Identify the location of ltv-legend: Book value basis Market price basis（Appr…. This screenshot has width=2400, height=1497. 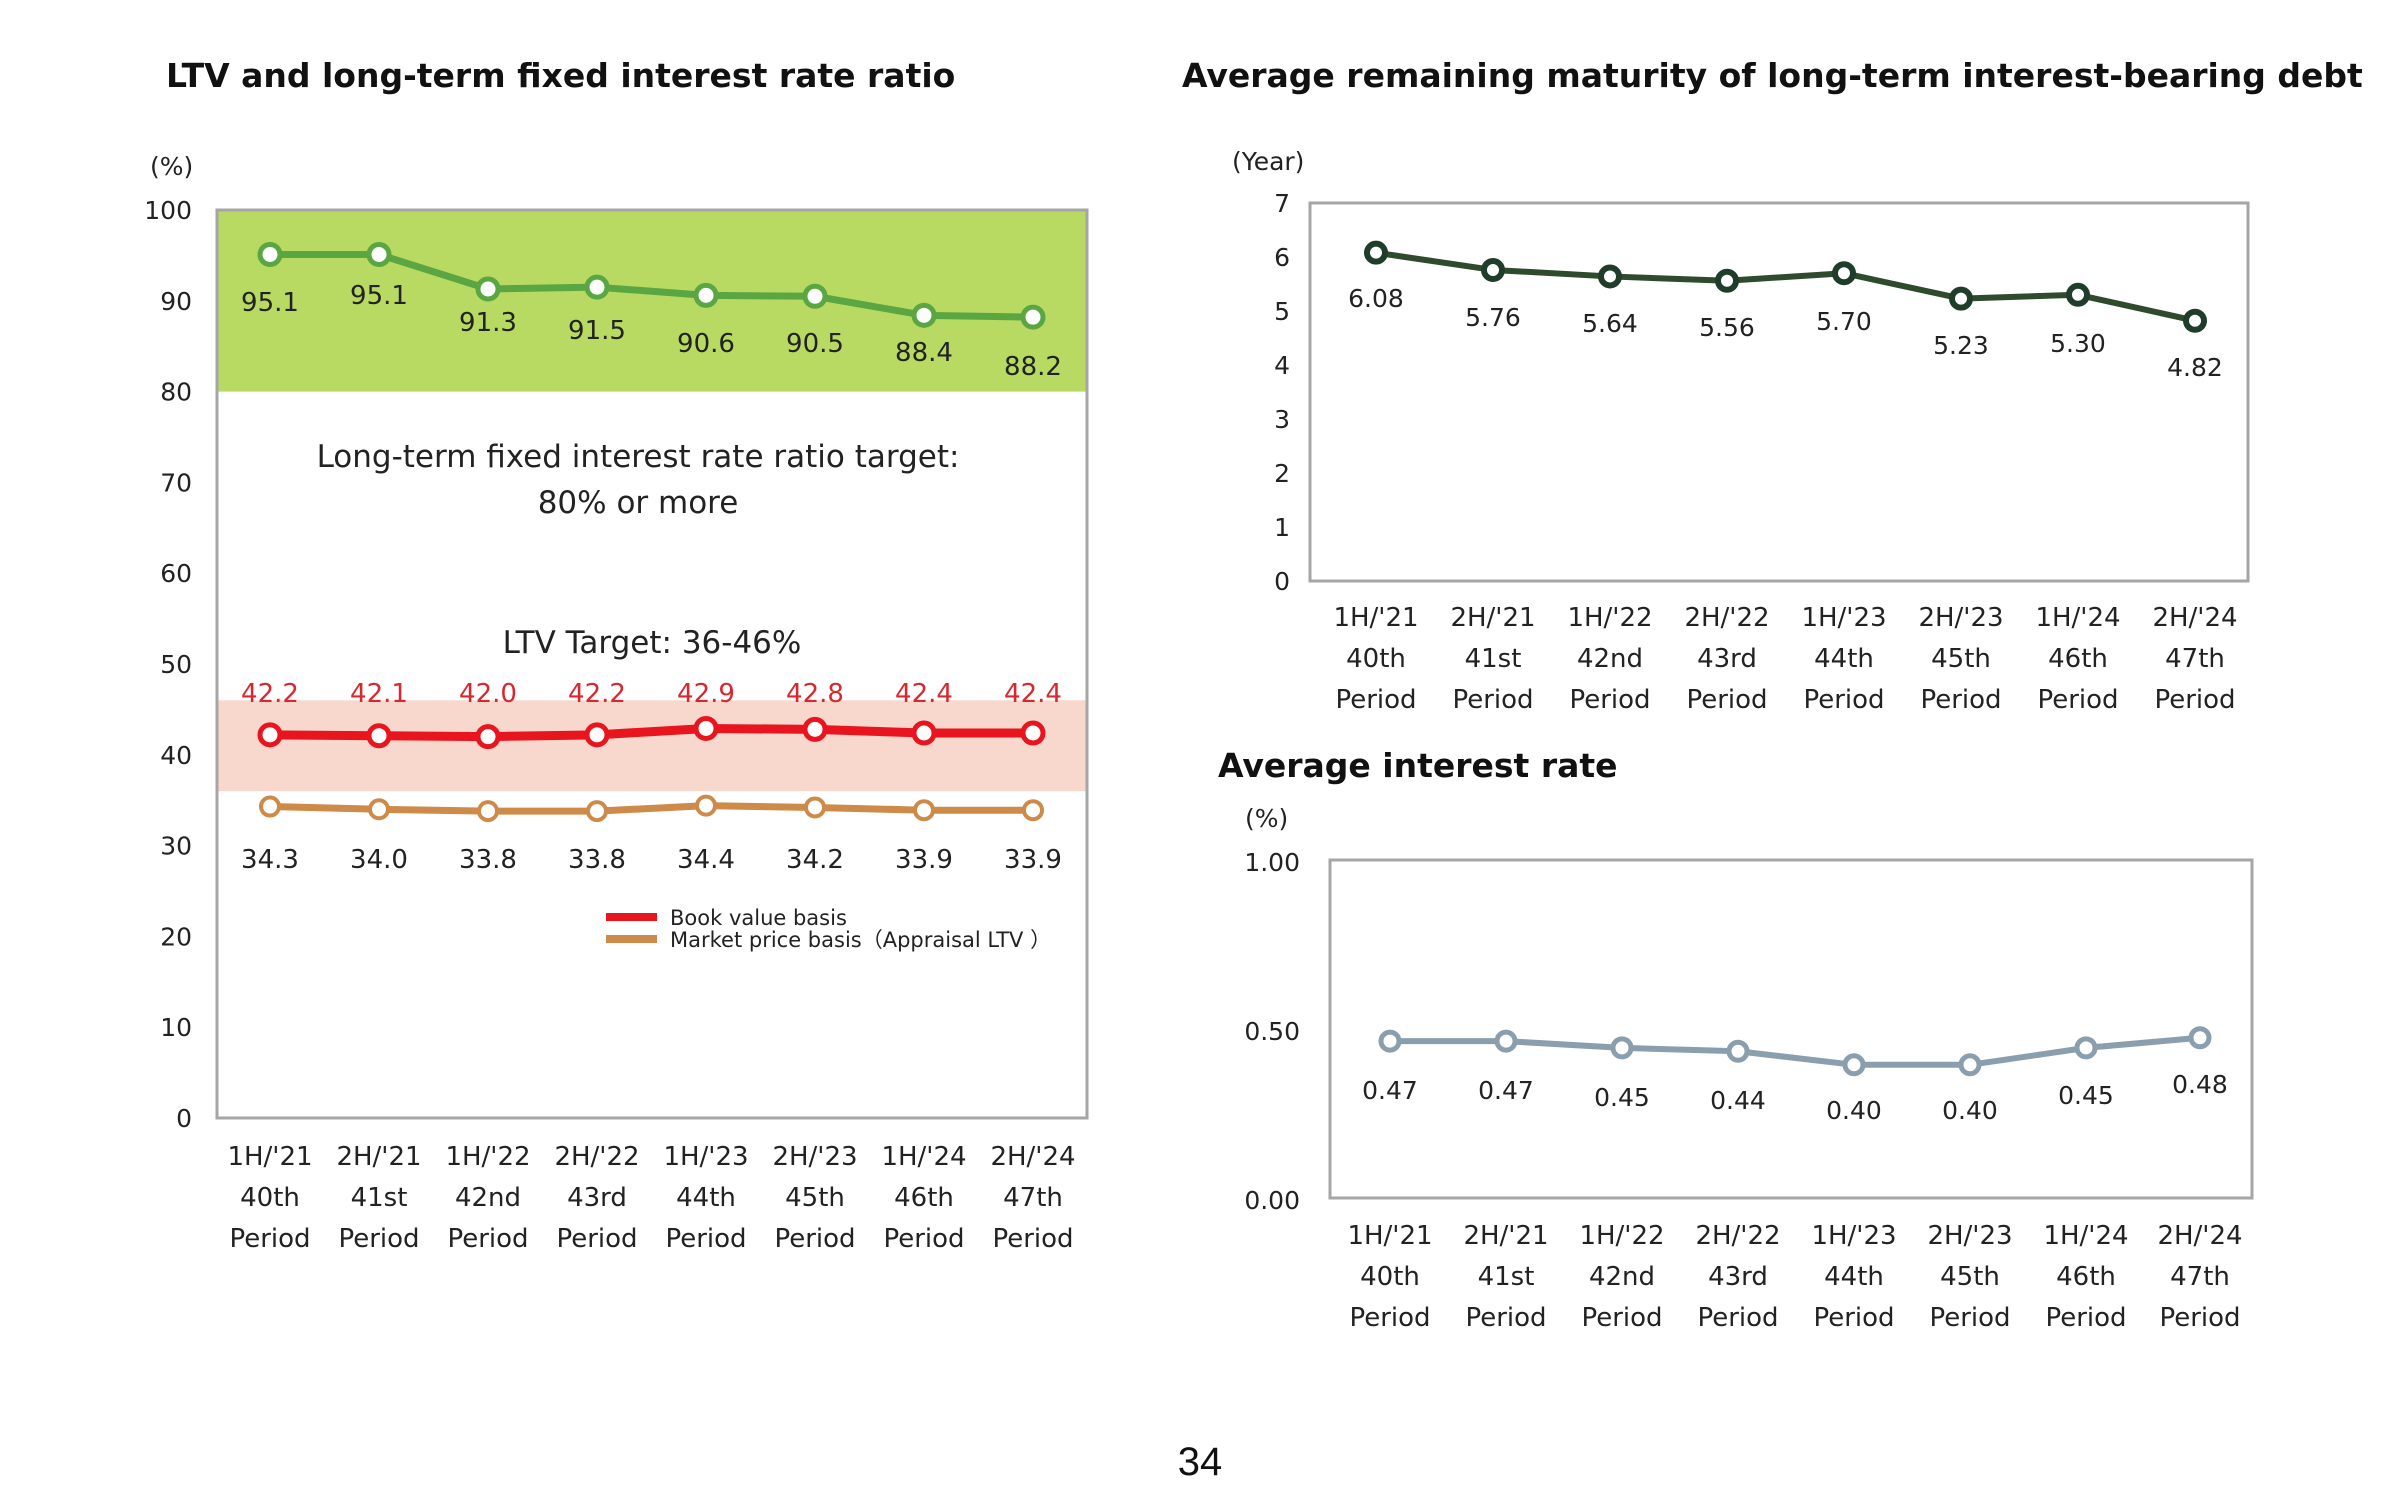
(828, 929).